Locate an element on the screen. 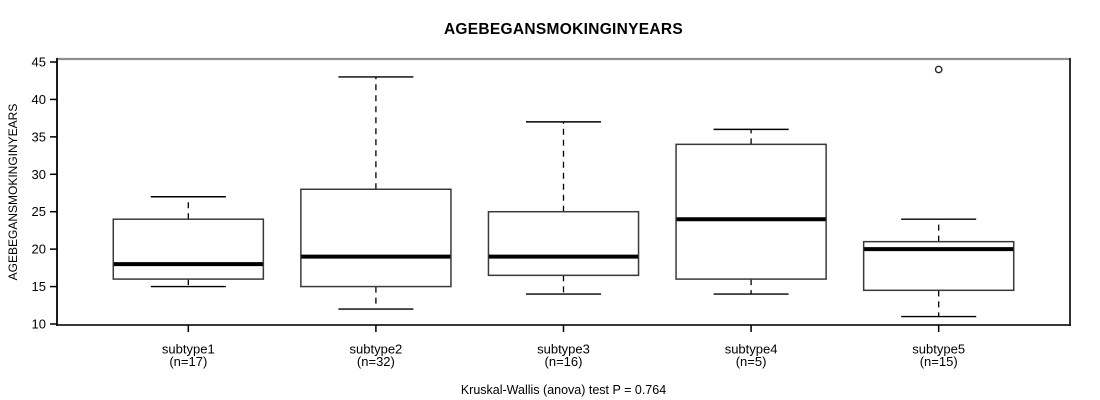 The width and height of the screenshot is (1100, 400). chart-title: AGEBEGANSMOKINGINYEARS is located at coordinates (563, 29).